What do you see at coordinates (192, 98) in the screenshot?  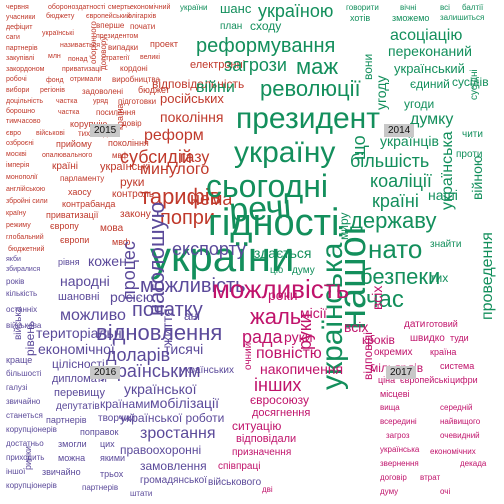 I see `word: російських` at bounding box center [192, 98].